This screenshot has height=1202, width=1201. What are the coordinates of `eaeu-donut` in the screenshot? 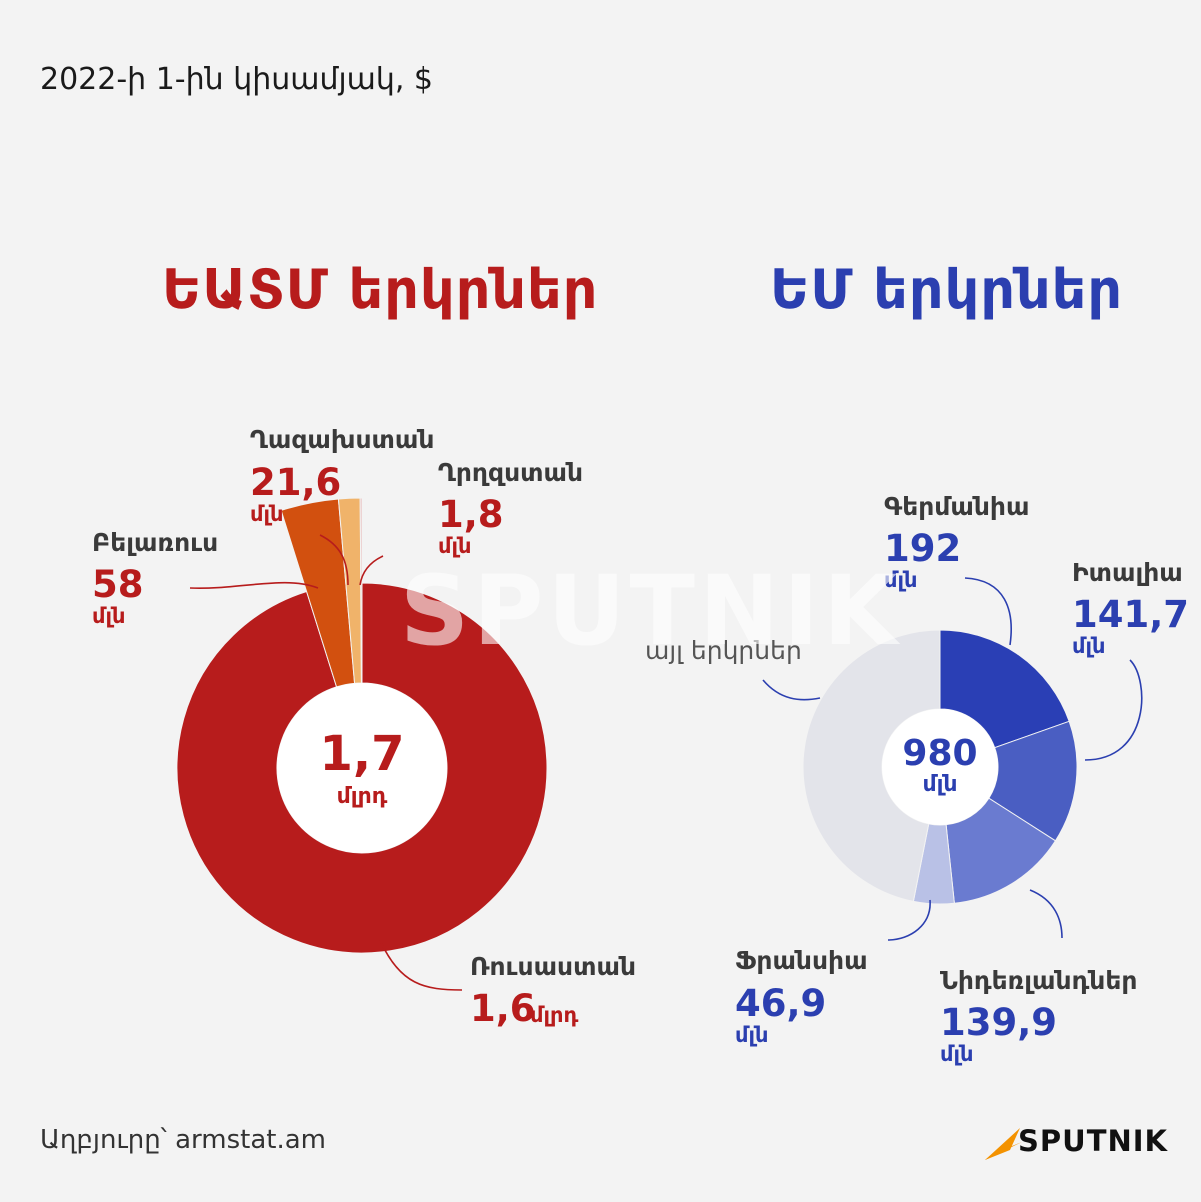 It's located at (362, 725).